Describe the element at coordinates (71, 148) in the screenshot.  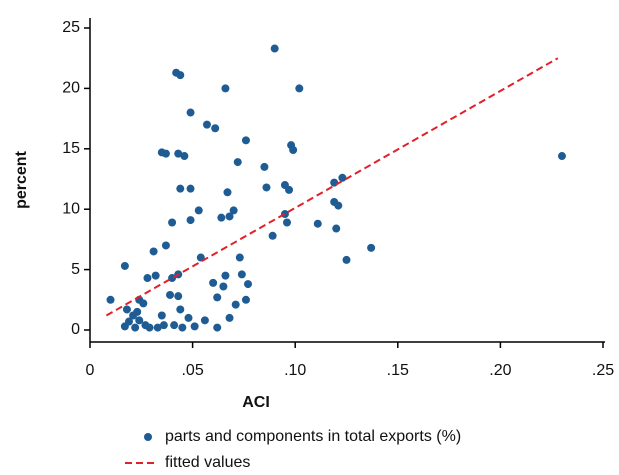
I see `y-tick-label: 15` at that location.